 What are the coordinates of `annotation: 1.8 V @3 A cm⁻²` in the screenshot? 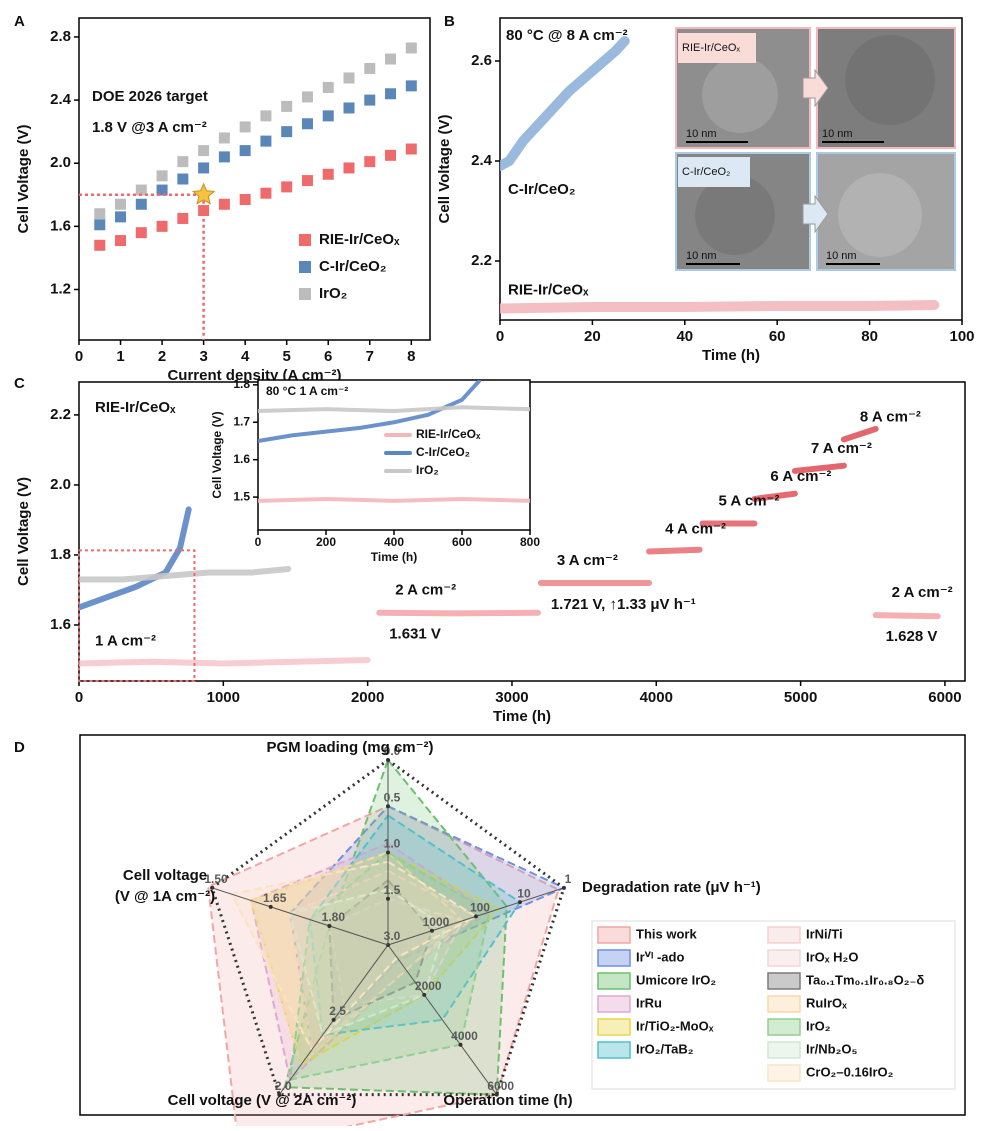 It's located at (149, 127).